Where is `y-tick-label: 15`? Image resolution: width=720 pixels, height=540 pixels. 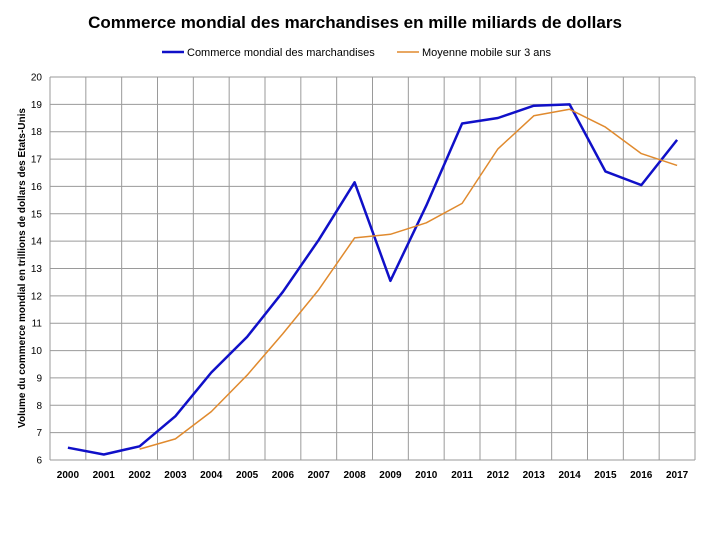
y-tick-label: 15 is located at coordinates (37, 214).